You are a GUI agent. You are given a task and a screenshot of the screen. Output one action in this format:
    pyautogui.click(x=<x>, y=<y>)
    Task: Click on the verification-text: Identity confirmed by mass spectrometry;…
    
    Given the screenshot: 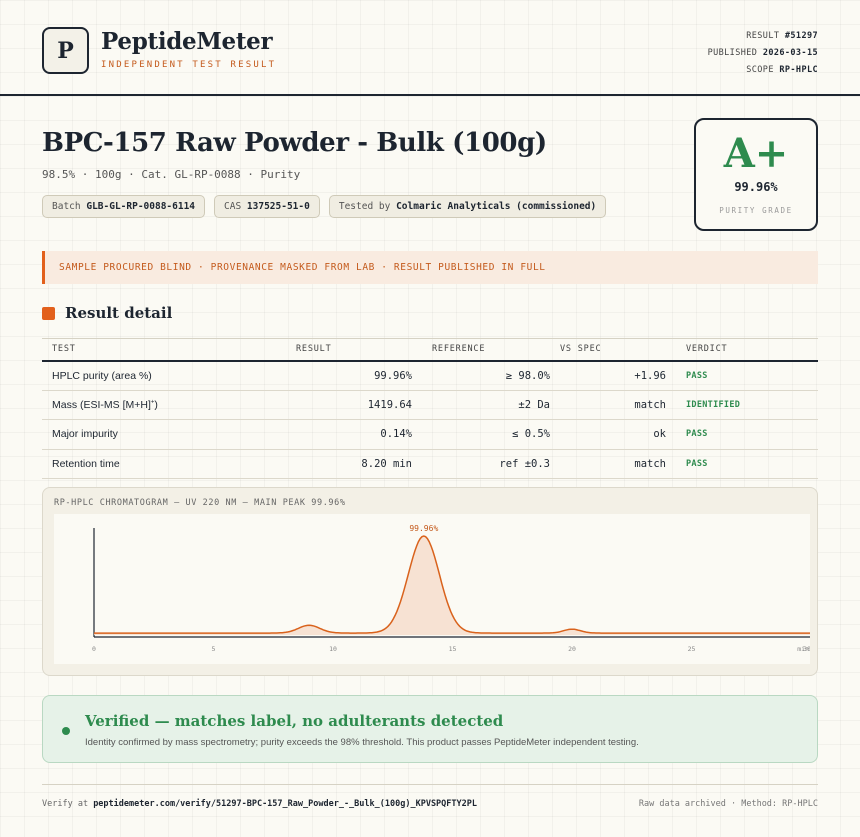 What is the action you would take?
    pyautogui.click(x=362, y=742)
    